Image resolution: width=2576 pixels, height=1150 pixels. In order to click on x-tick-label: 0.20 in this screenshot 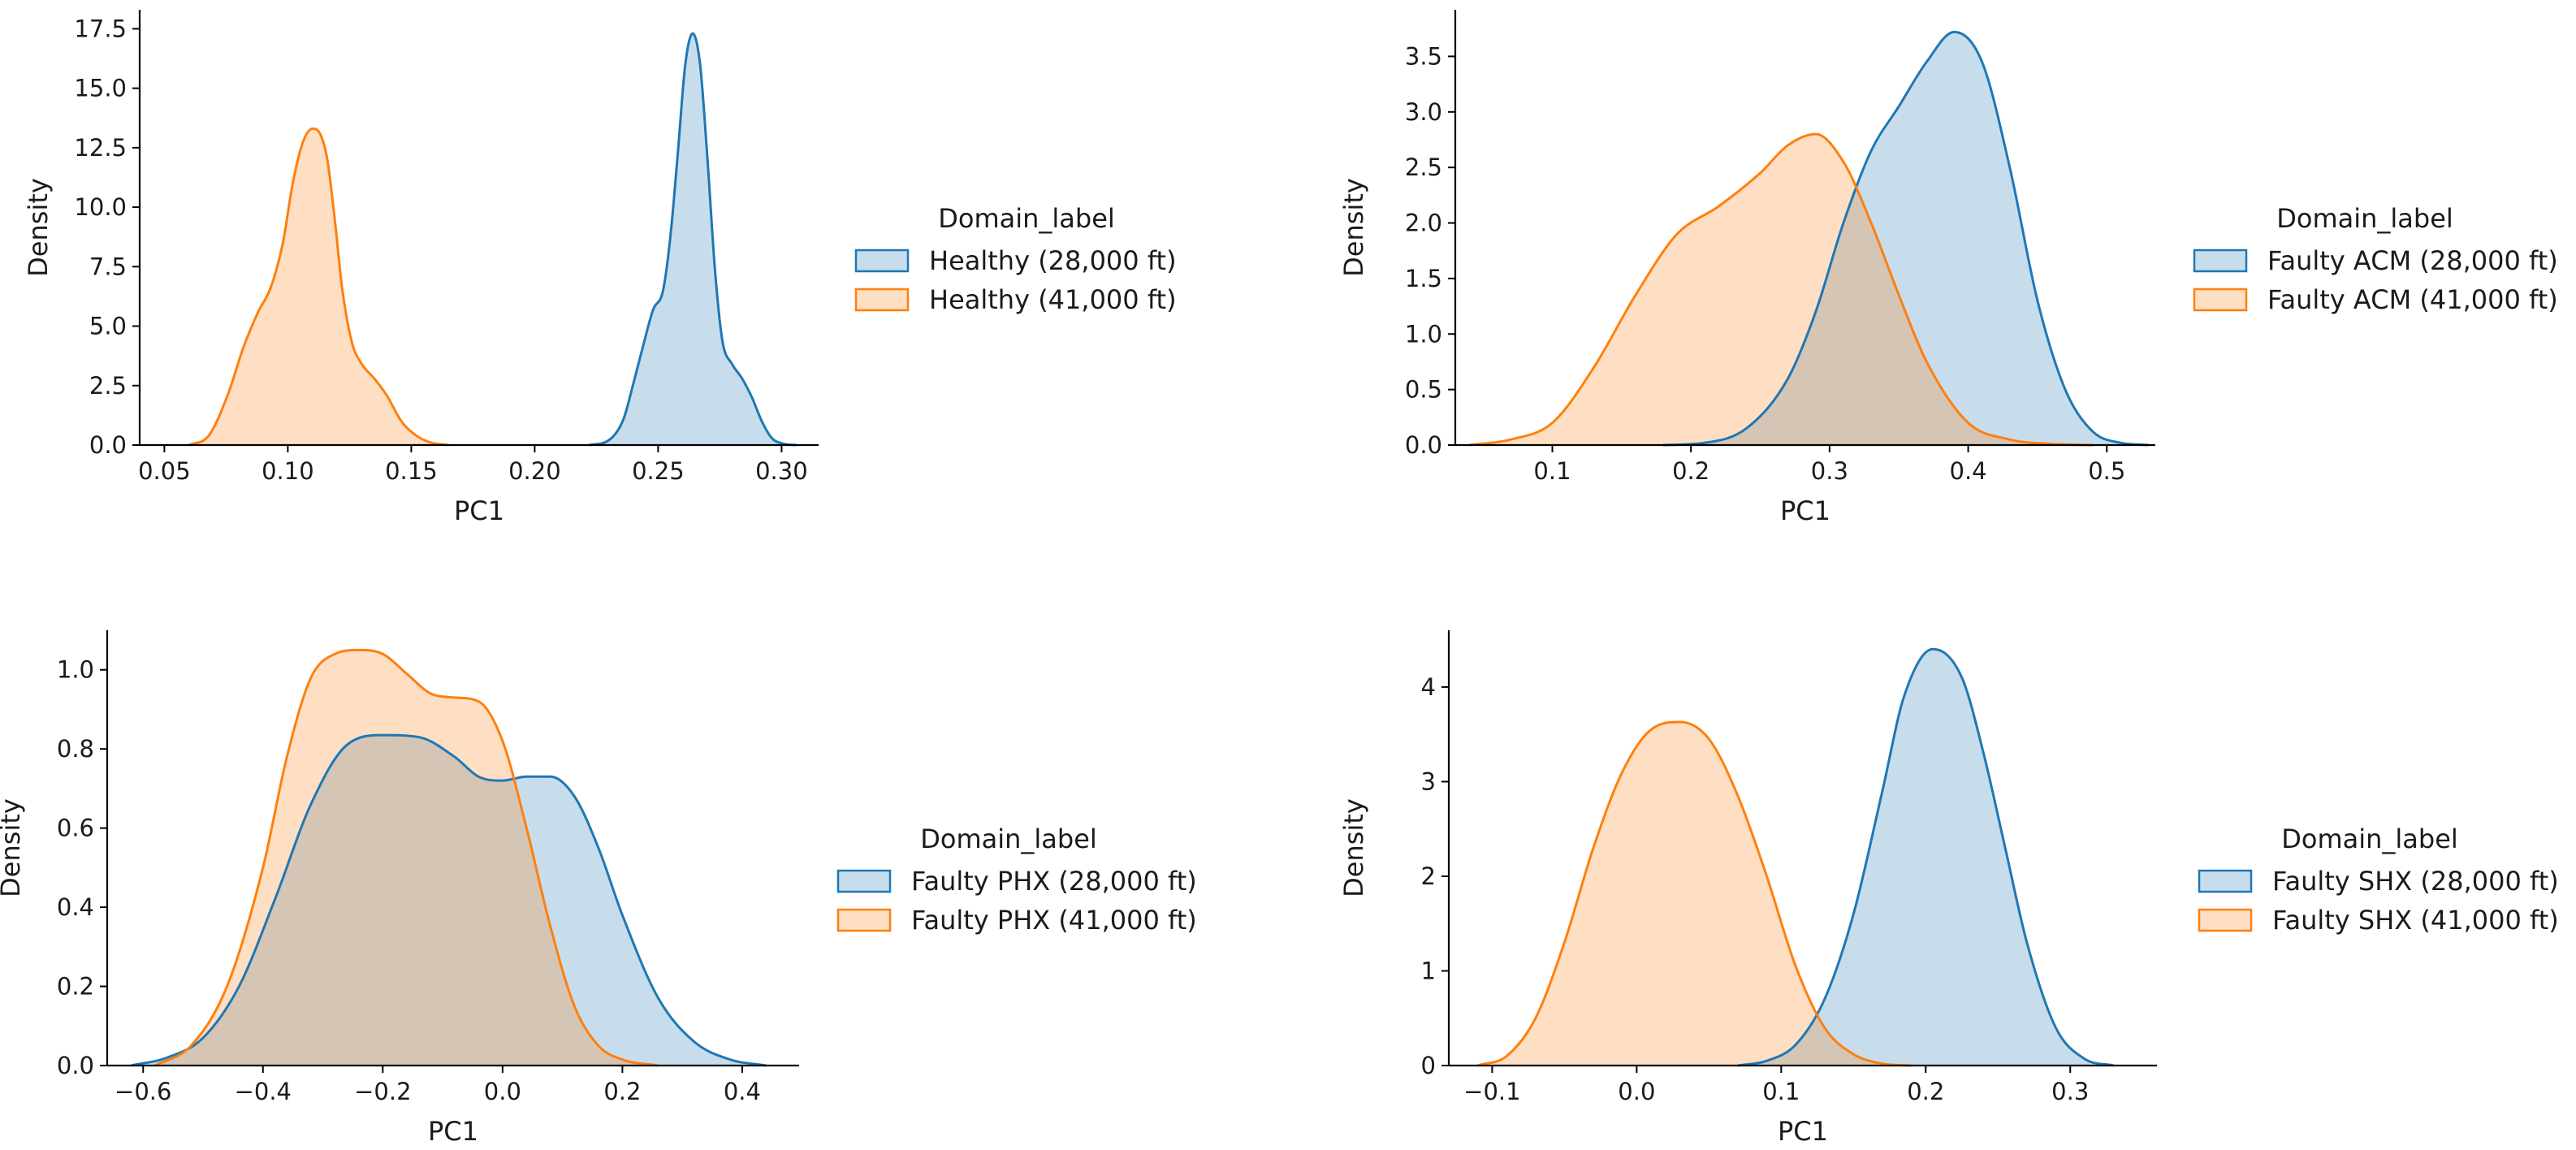, I will do `click(535, 471)`.